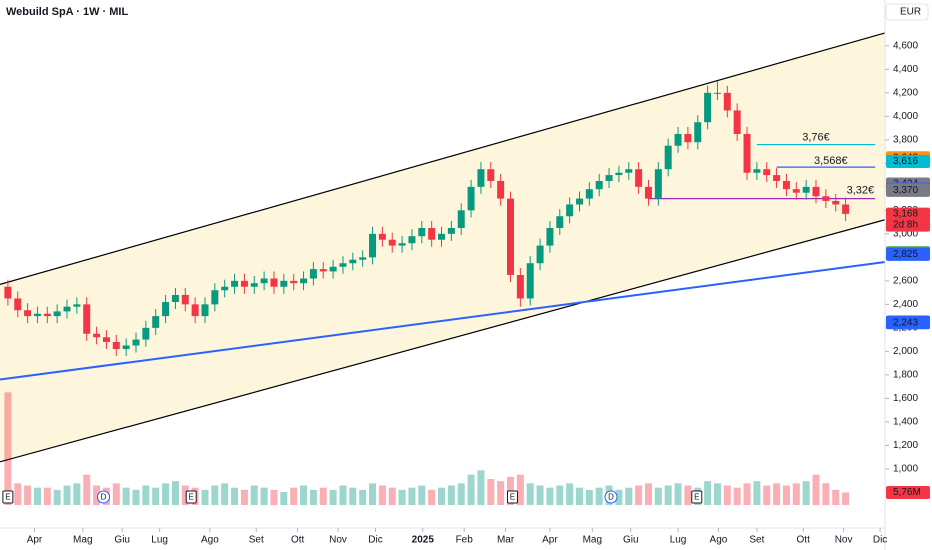 This screenshot has height=550, width=932. Describe the element at coordinates (905, 233) in the screenshot. I see `y-tick-label: 3,000` at that location.